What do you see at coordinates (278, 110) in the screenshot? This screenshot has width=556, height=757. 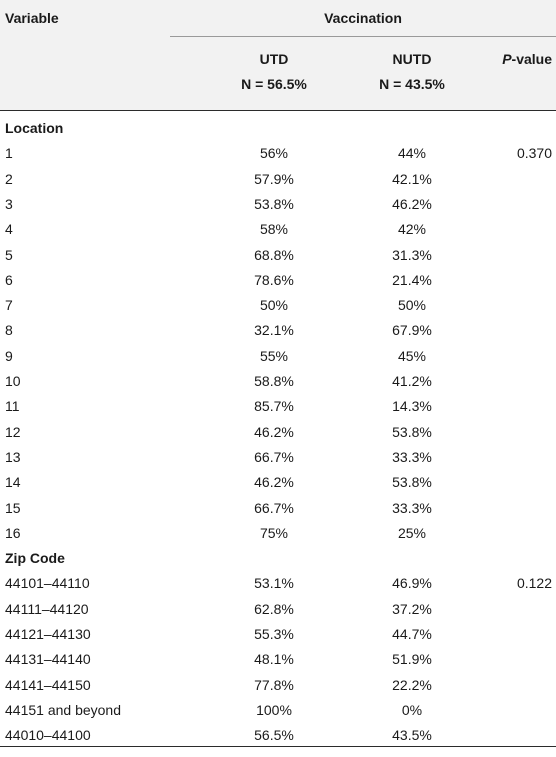 I see `header-rule` at bounding box center [278, 110].